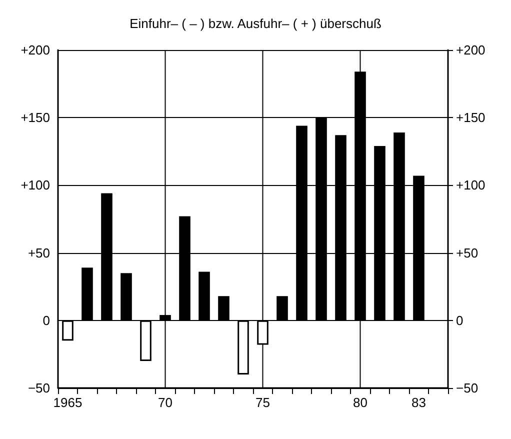 This screenshot has width=511, height=439. I want to click on y2-tick-label: +100, so click(471, 185).